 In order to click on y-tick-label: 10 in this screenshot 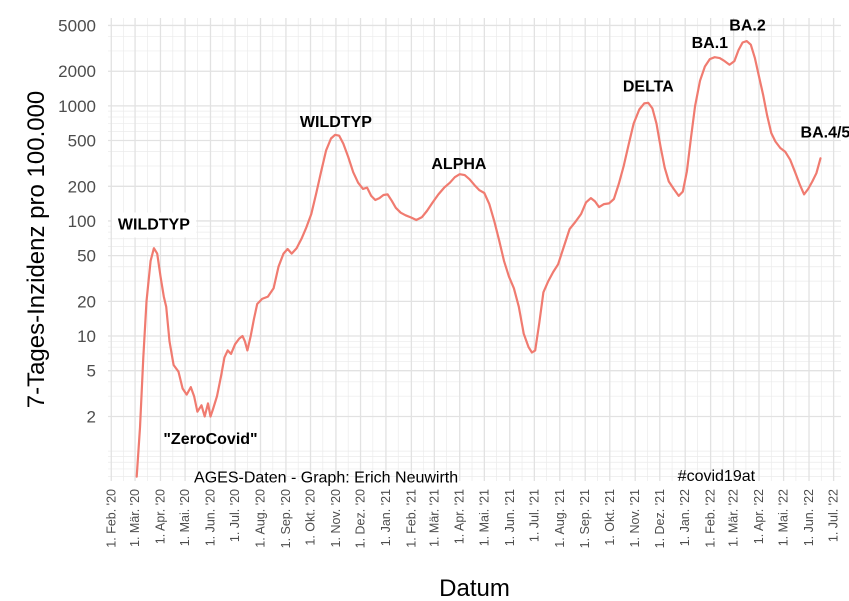, I will do `click(86, 336)`.